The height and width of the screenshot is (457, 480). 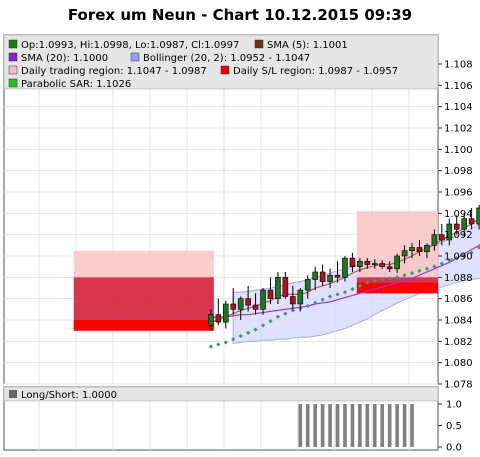 I want to click on sub-y-tick-label-2: 1.0, so click(x=454, y=405).